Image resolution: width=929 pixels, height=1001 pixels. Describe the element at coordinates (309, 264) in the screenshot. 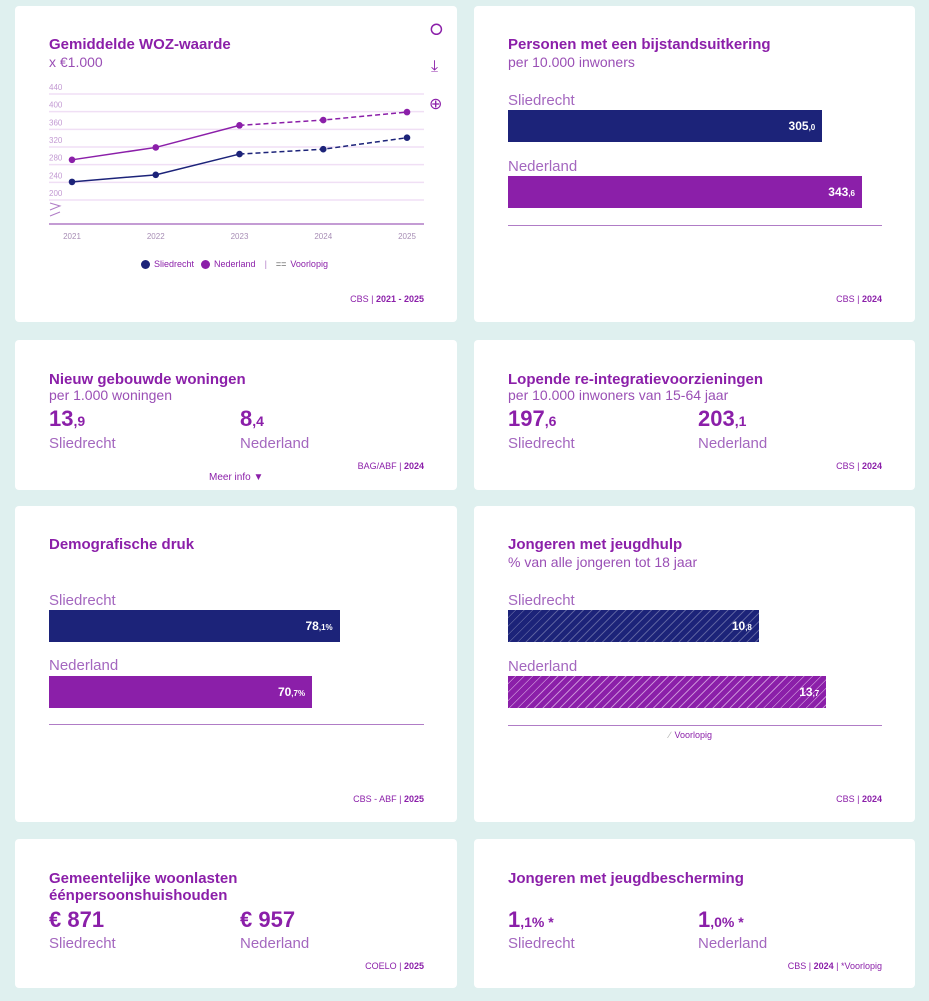

I see `legend-voorlopig: Voorlopig` at that location.